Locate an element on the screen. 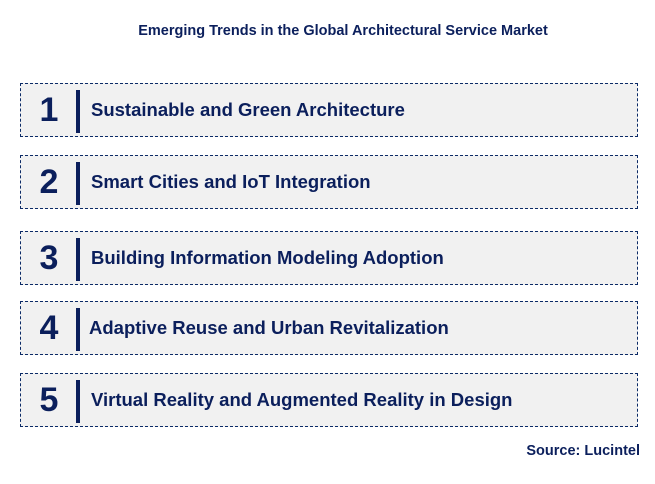 The image size is (655, 484). trend-item-2: 2 Smart Cities and IoT Integration is located at coordinates (329, 182).